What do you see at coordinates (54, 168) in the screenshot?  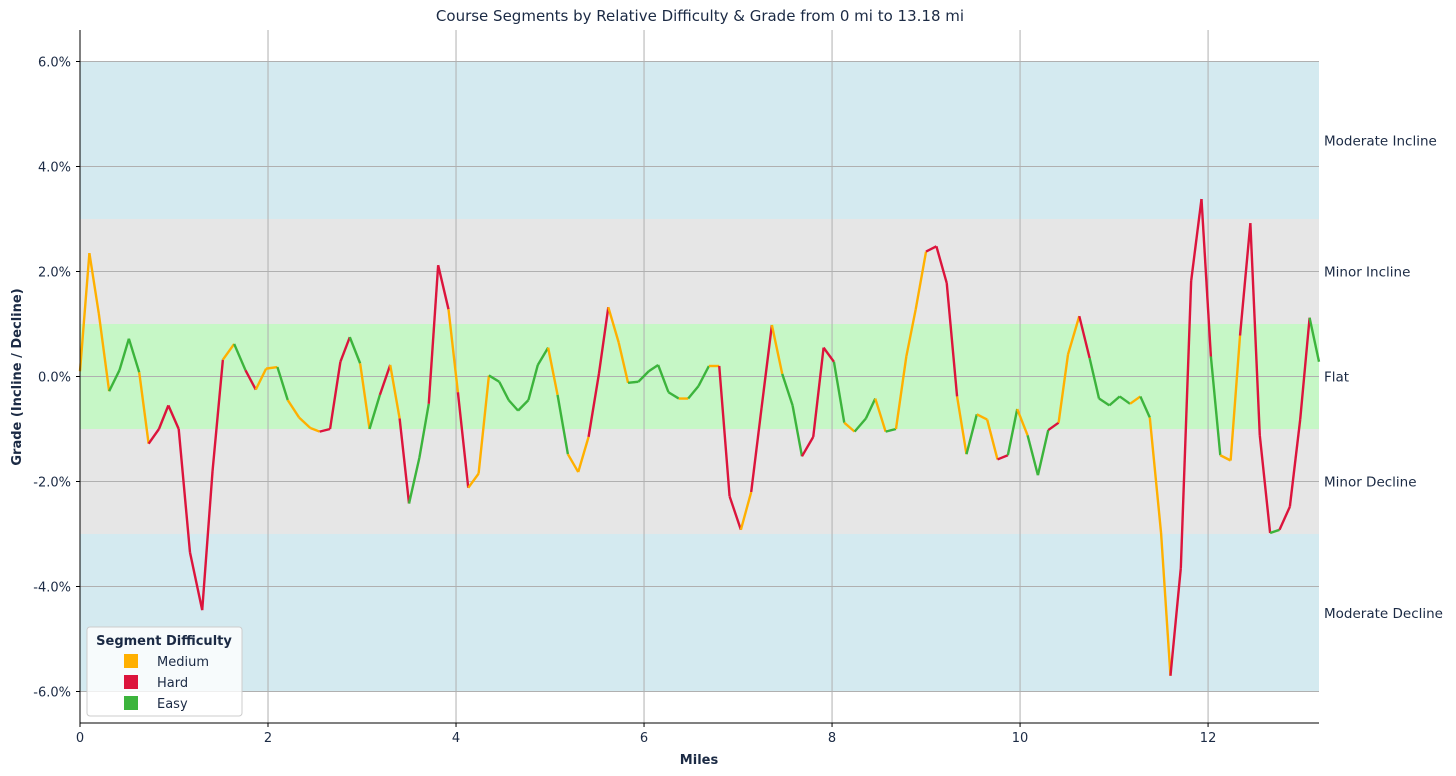 I see `y-tick-label: 4.0%` at bounding box center [54, 168].